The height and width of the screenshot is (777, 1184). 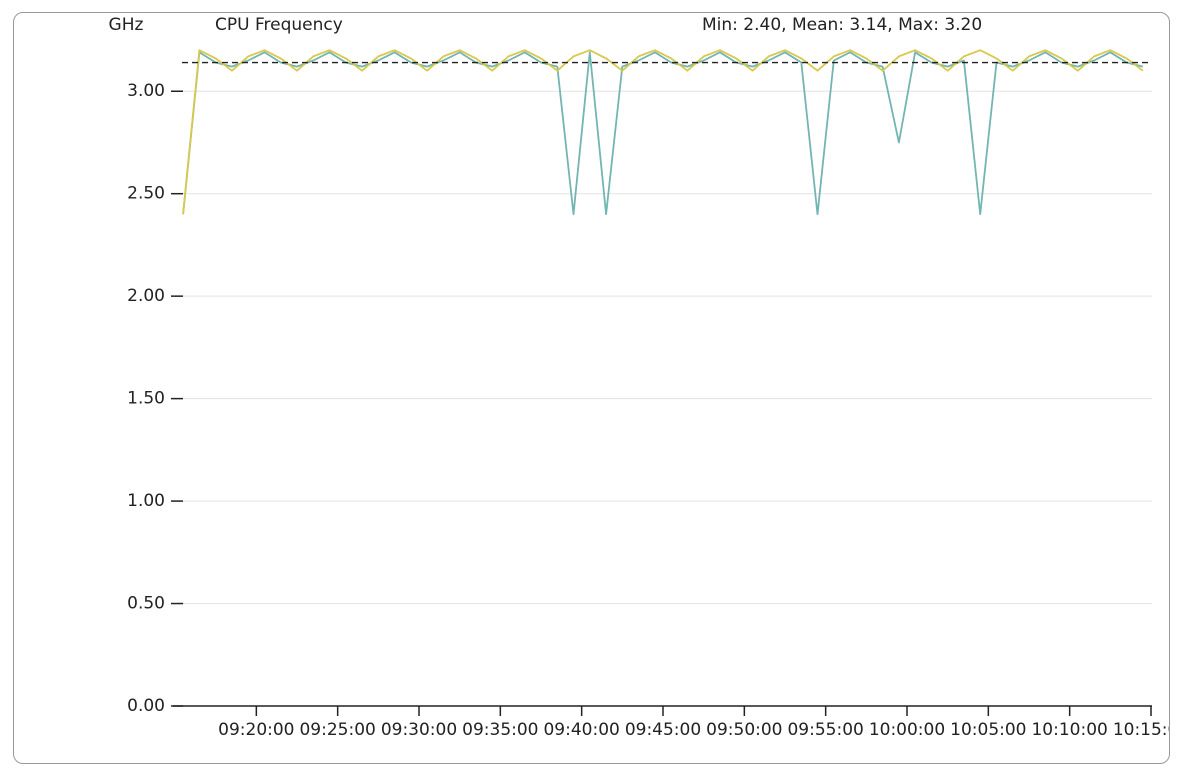 I want to click on stats-annotation: Min: 2.40, Mean: 3.14, Max: 3.20, so click(x=842, y=25).